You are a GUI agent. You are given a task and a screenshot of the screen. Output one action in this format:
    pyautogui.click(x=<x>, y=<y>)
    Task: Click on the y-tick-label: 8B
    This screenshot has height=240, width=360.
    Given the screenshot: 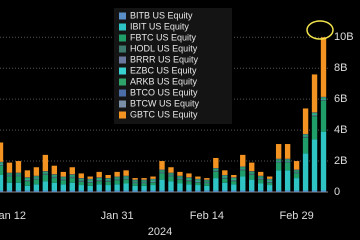 What is the action you would take?
    pyautogui.click(x=340, y=68)
    